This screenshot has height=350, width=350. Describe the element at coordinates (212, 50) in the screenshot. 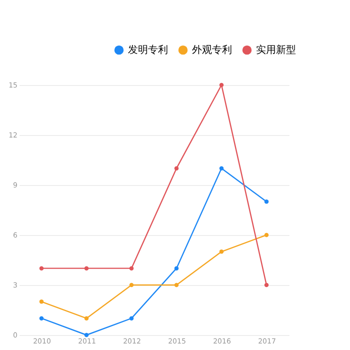

I see `legend-label: 外观专利` at that location.